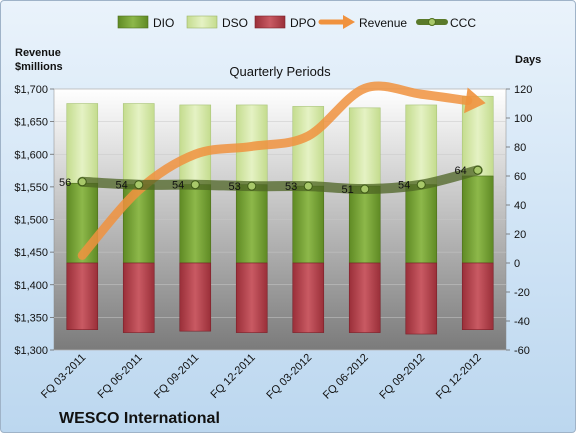 The image size is (576, 433). I want to click on category-label: FQ 12-2011, so click(232, 376).